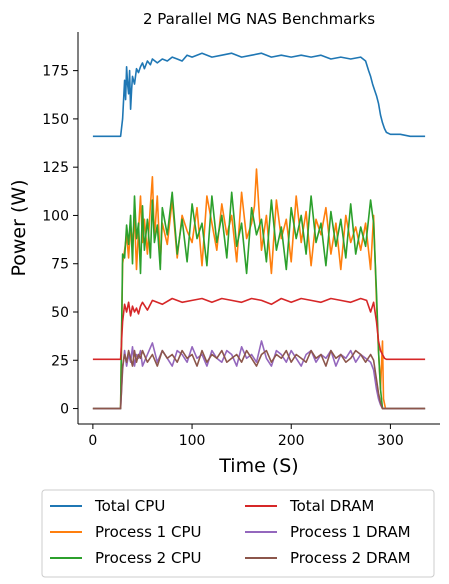 The width and height of the screenshot is (449, 584). Describe the element at coordinates (64, 410) in the screenshot. I see `y-tick-label: 0` at that location.